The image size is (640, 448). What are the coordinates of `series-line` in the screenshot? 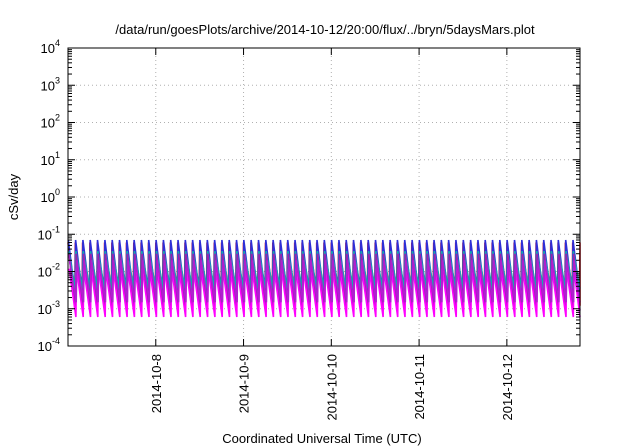 It's located at (324, 281).